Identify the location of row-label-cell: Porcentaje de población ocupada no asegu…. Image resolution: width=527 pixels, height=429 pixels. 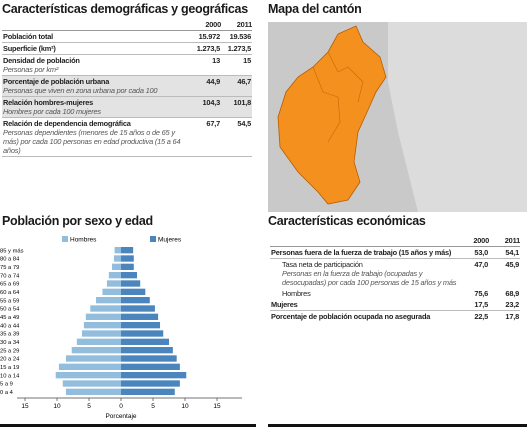
(364, 316).